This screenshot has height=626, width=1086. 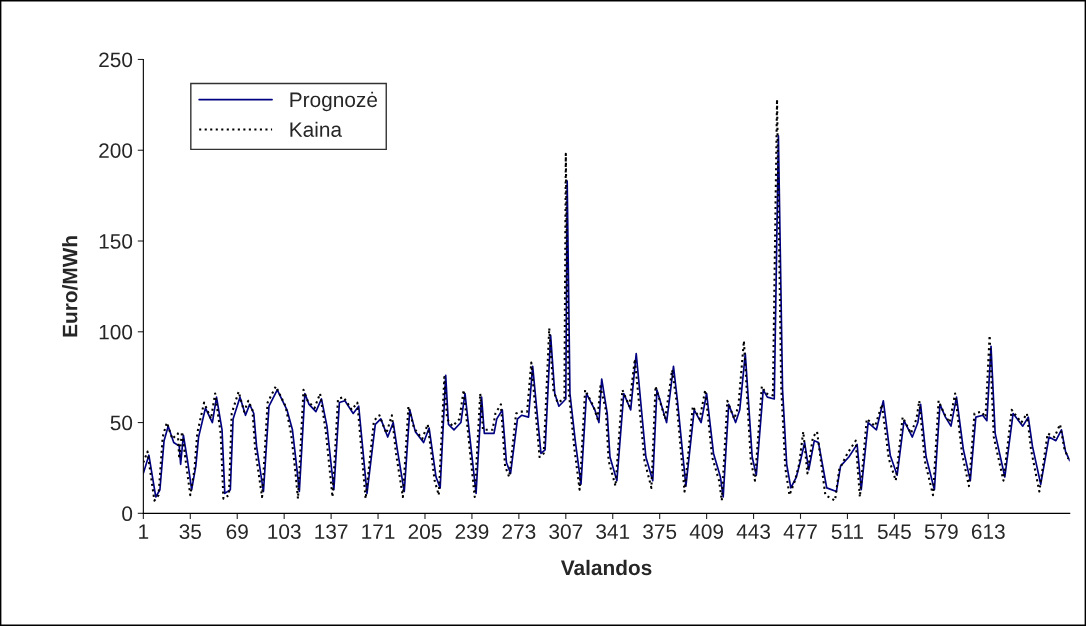 What do you see at coordinates (116, 60) in the screenshot?
I see `y-tick-label: 250` at bounding box center [116, 60].